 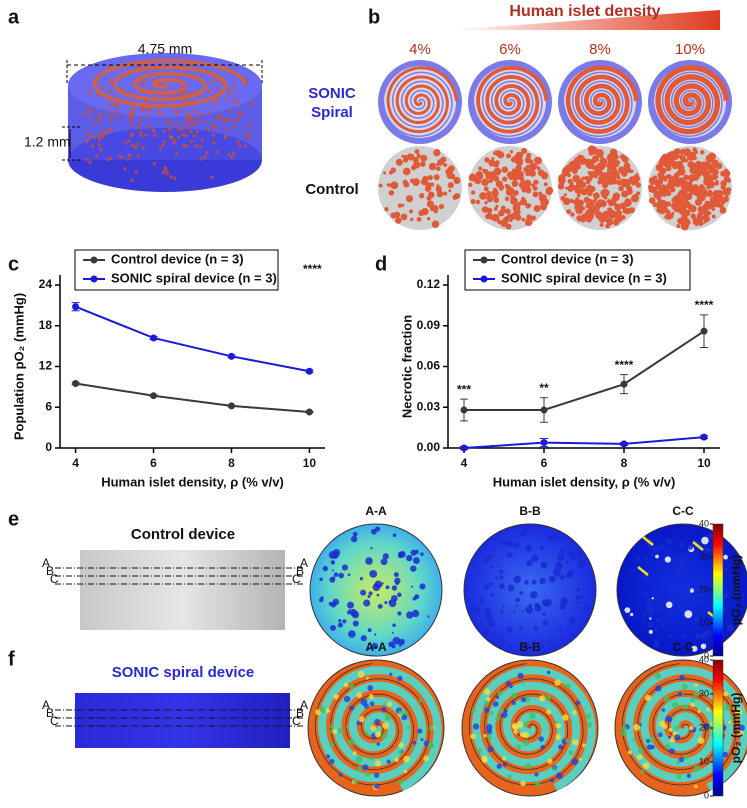 What do you see at coordinates (704, 589) in the screenshot?
I see `colorbar-tick-label: 20` at bounding box center [704, 589].